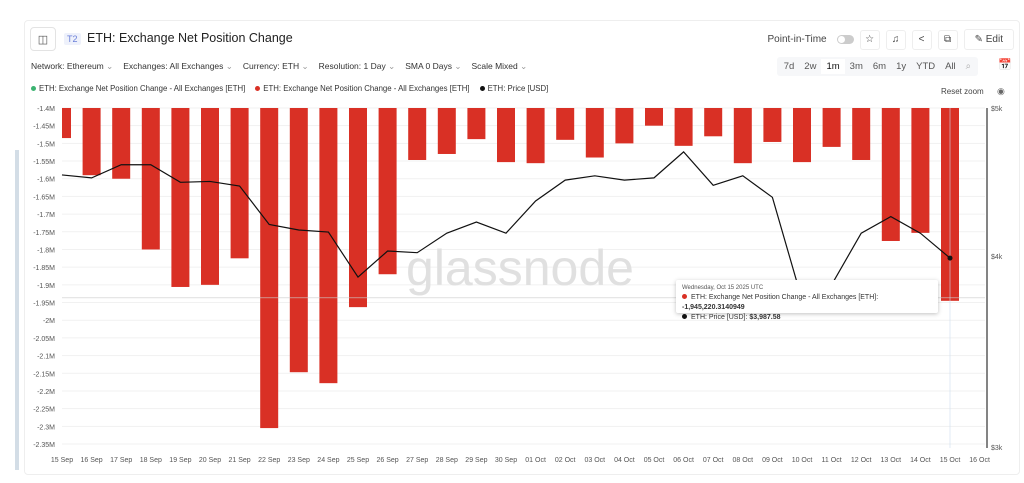 The width and height of the screenshot is (1024, 483). What do you see at coordinates (979, 460) in the screenshot?
I see `x-tick-label: 16 Oct` at bounding box center [979, 460].